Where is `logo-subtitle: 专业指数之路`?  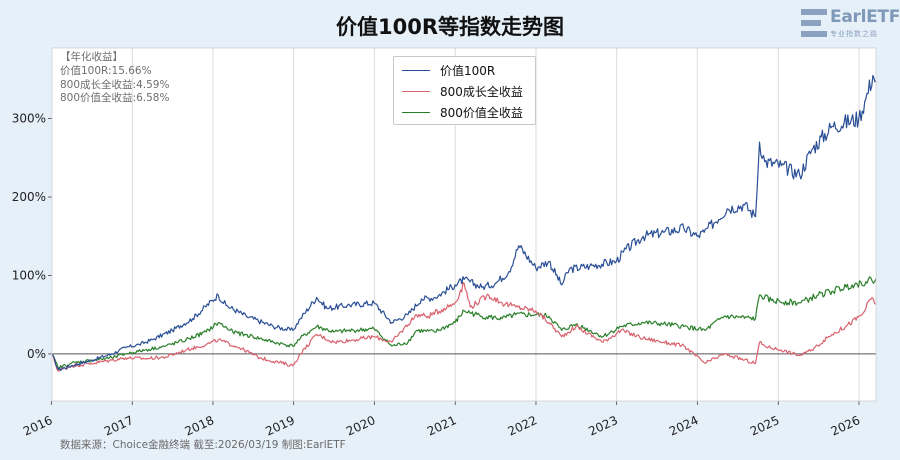
logo-subtitle: 专业指数之路 is located at coordinates (854, 34).